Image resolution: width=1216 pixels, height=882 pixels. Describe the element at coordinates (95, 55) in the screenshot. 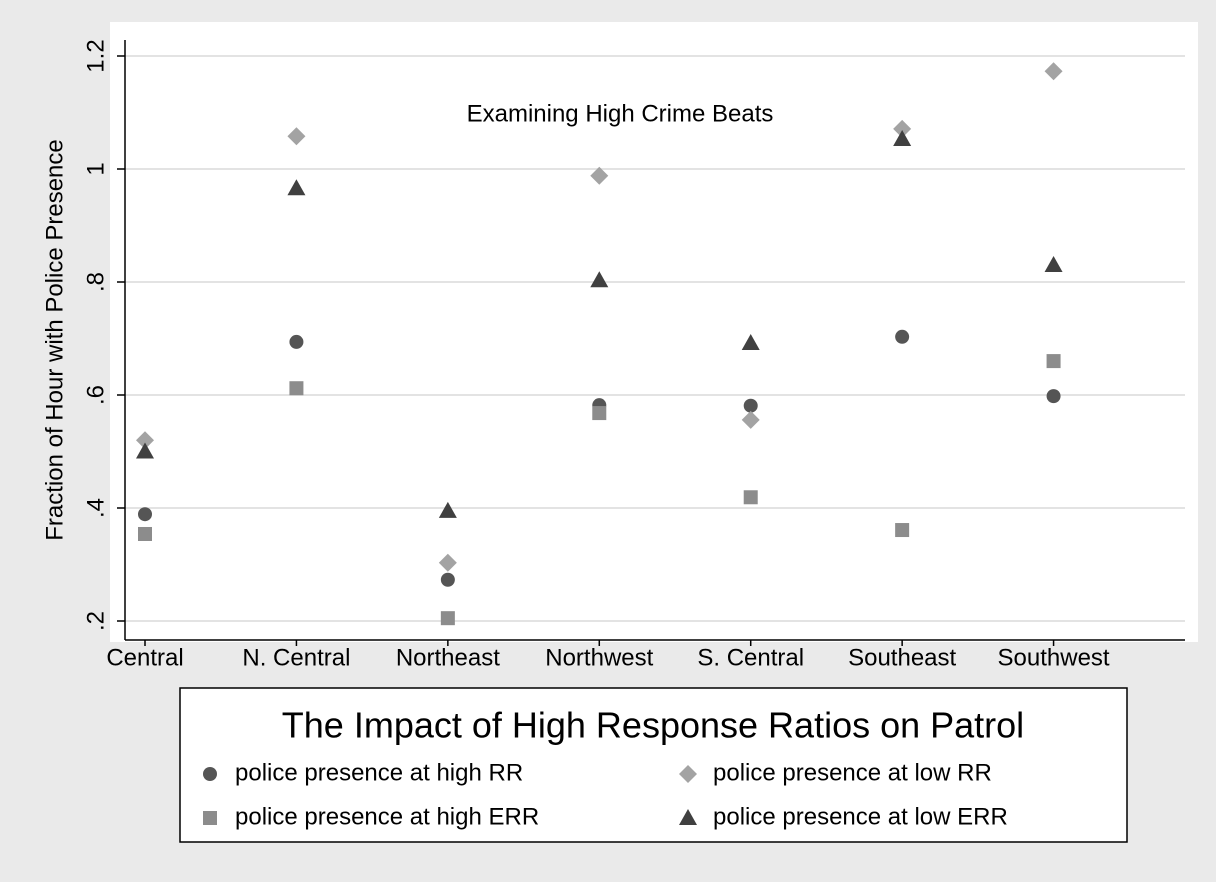

I see `y-tick-label: 1.2` at that location.